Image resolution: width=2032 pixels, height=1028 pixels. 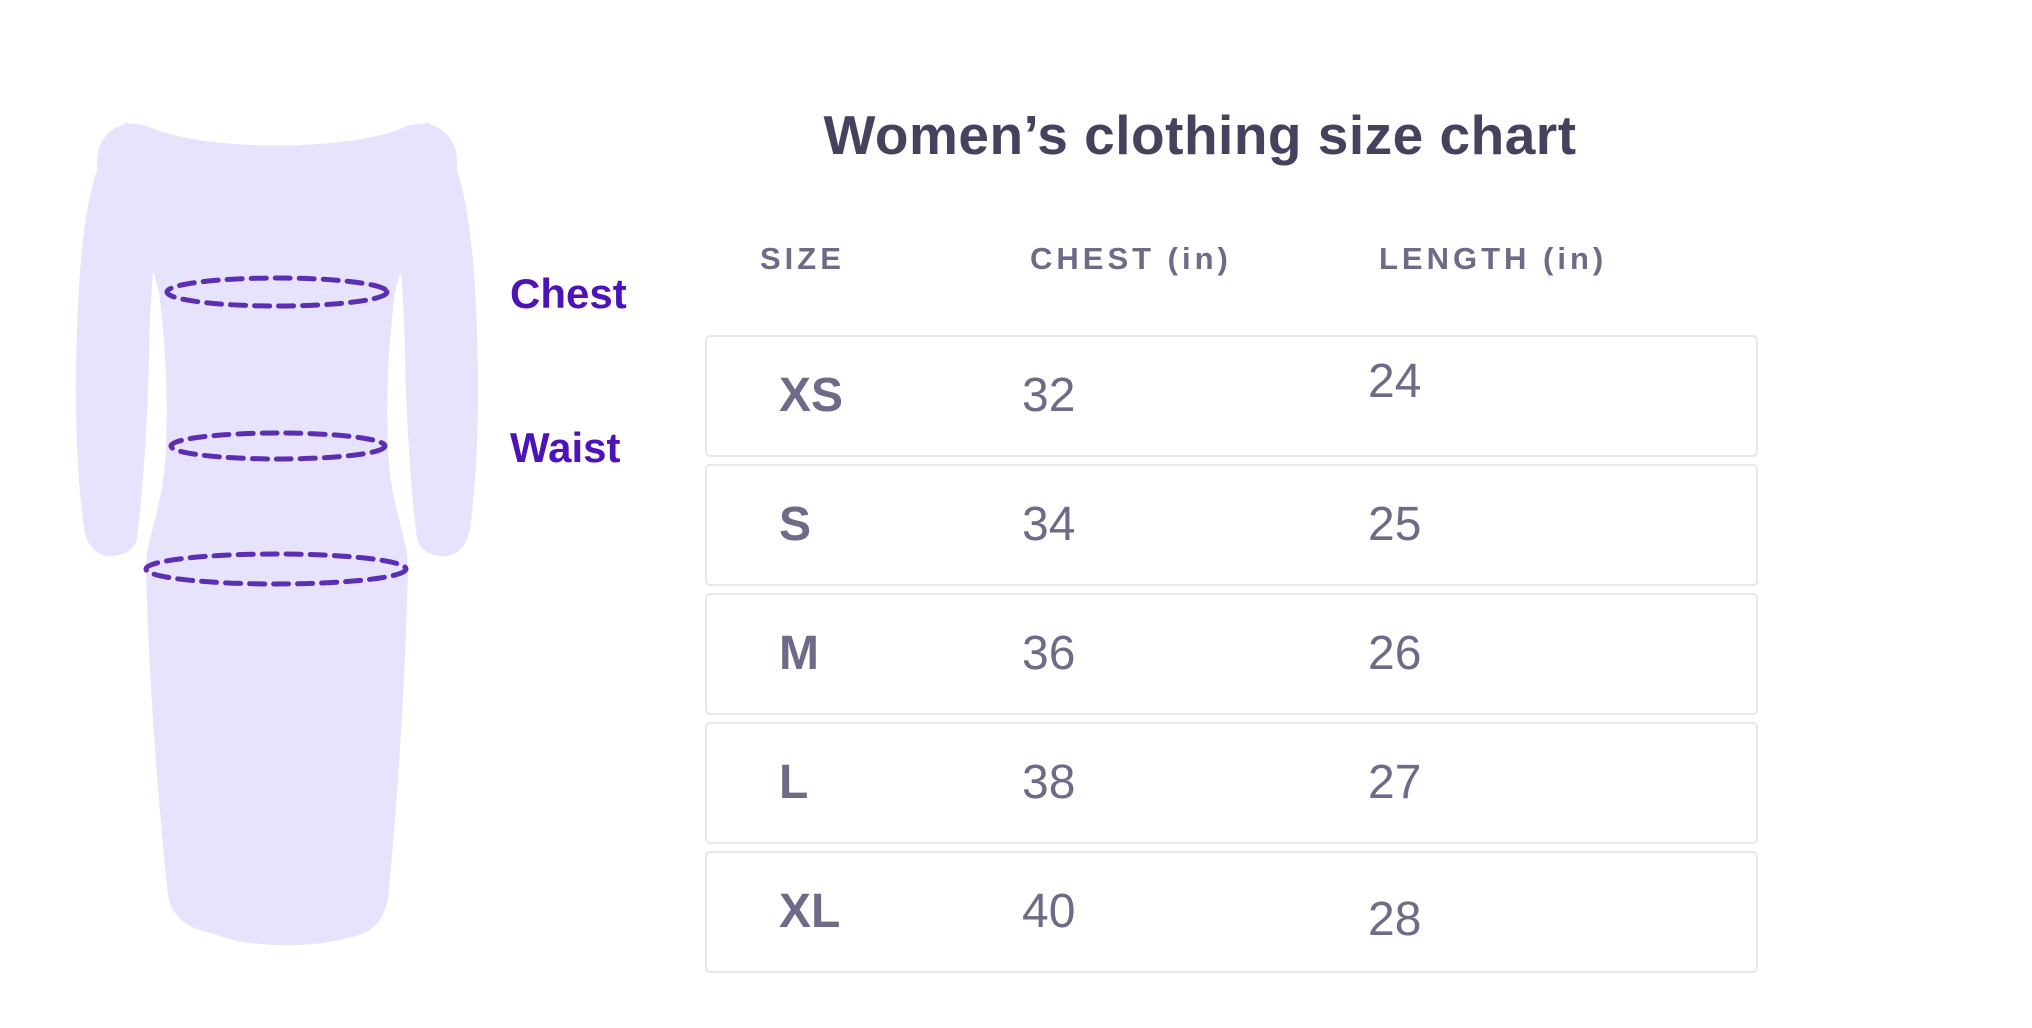 What do you see at coordinates (1395, 381) in the screenshot?
I see `length-cell: 24` at bounding box center [1395, 381].